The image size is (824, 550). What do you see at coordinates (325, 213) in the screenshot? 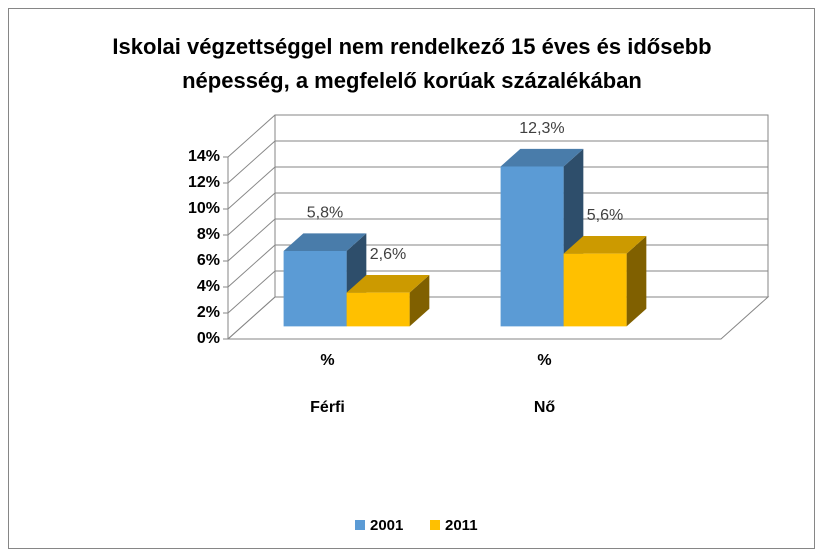
I see `data-label: 5,8%` at bounding box center [325, 213].